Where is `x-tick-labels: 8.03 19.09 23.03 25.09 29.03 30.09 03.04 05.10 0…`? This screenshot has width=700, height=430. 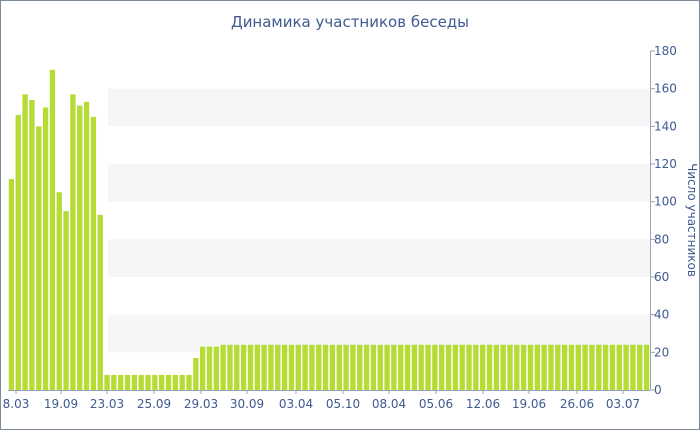 x-tick-labels: 8.03 19.09 23.03 25.09 29.03 30.09 03.04 05.10 0… is located at coordinates (321, 400).